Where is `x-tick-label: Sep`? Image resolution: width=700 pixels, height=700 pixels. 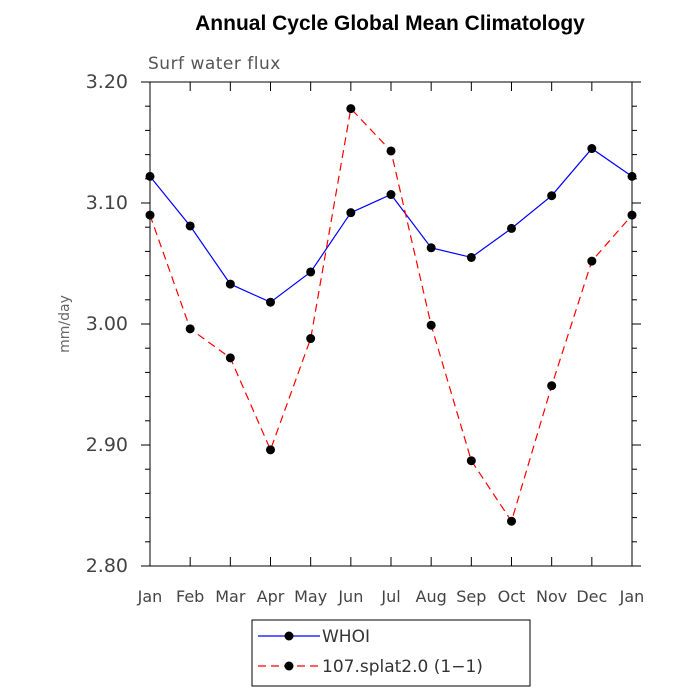 x-tick-label: Sep is located at coordinates (471, 596).